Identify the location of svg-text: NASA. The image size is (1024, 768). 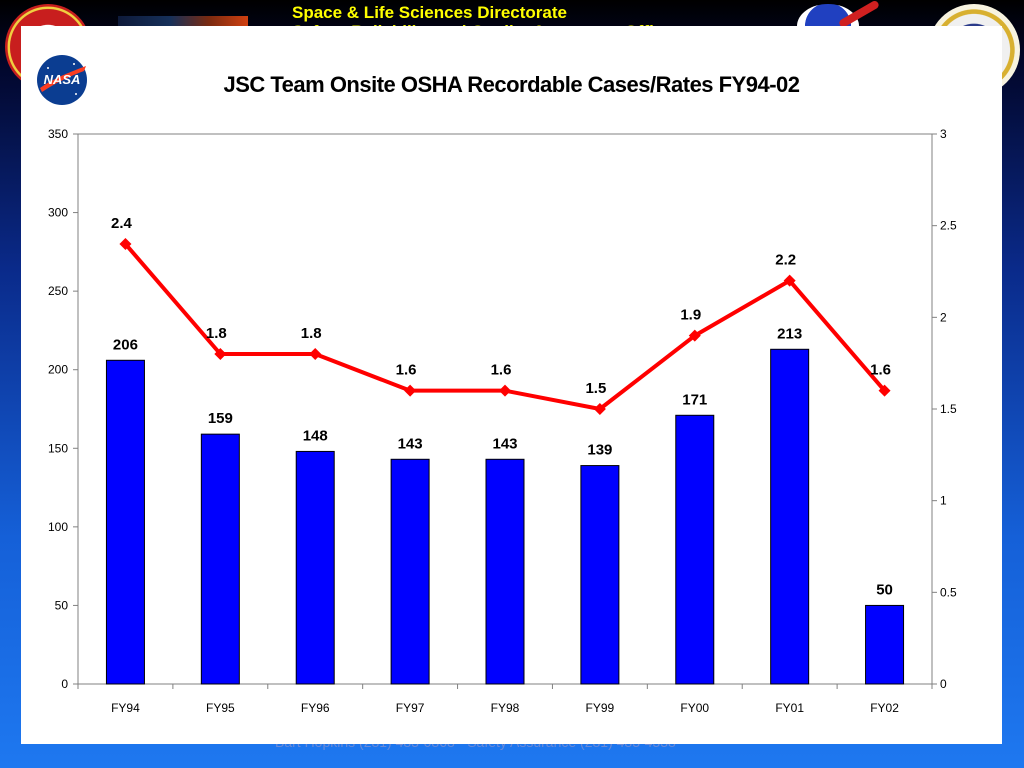
(62, 79).